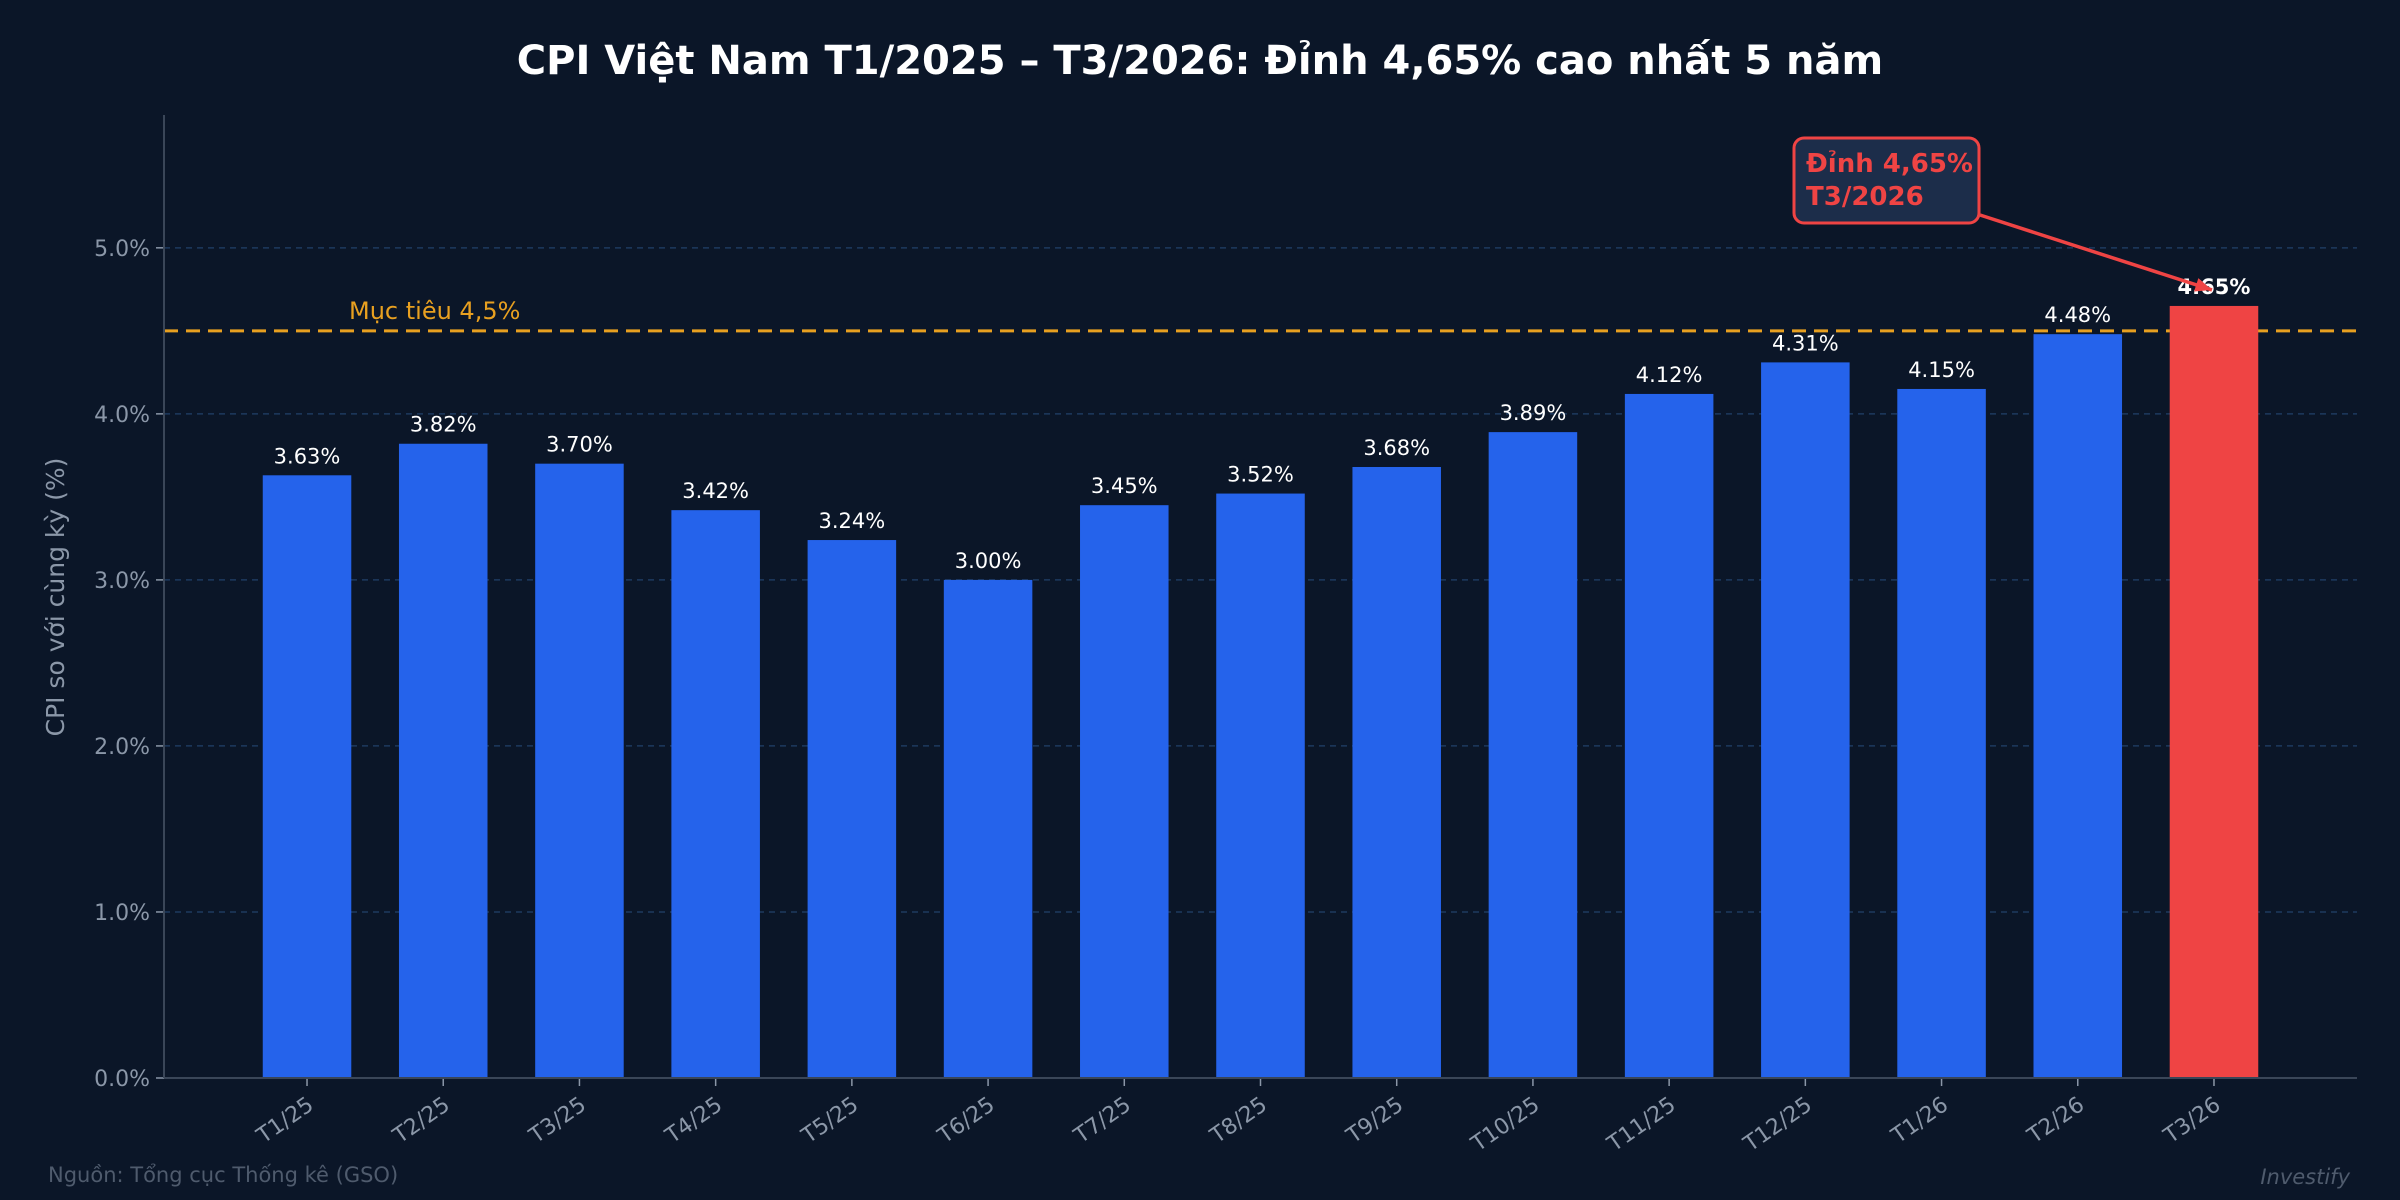 The image size is (2400, 1200). What do you see at coordinates (122, 747) in the screenshot?
I see `y-tick-label: 2.0%` at bounding box center [122, 747].